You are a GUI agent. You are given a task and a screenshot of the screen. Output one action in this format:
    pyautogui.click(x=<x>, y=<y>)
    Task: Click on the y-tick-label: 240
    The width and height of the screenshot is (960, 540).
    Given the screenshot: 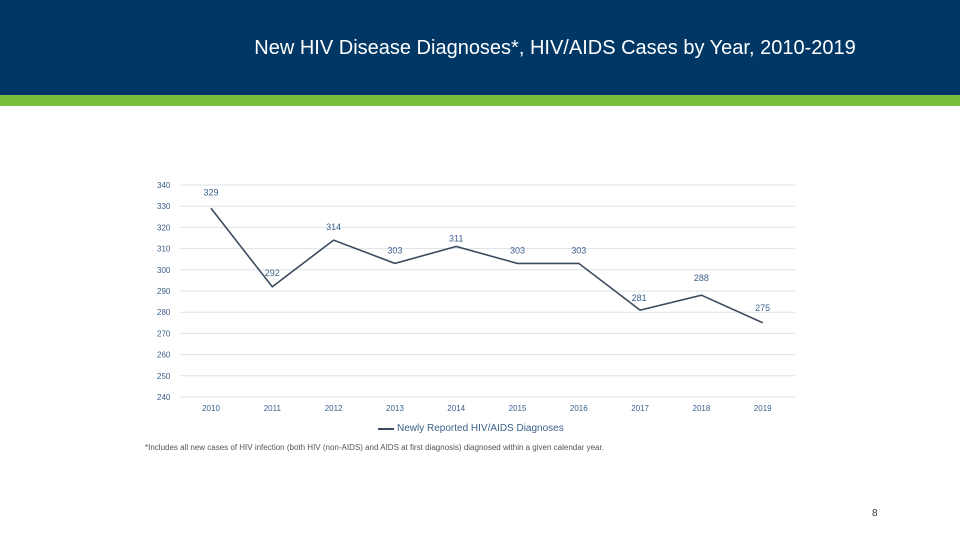 What is the action you would take?
    pyautogui.click(x=164, y=397)
    